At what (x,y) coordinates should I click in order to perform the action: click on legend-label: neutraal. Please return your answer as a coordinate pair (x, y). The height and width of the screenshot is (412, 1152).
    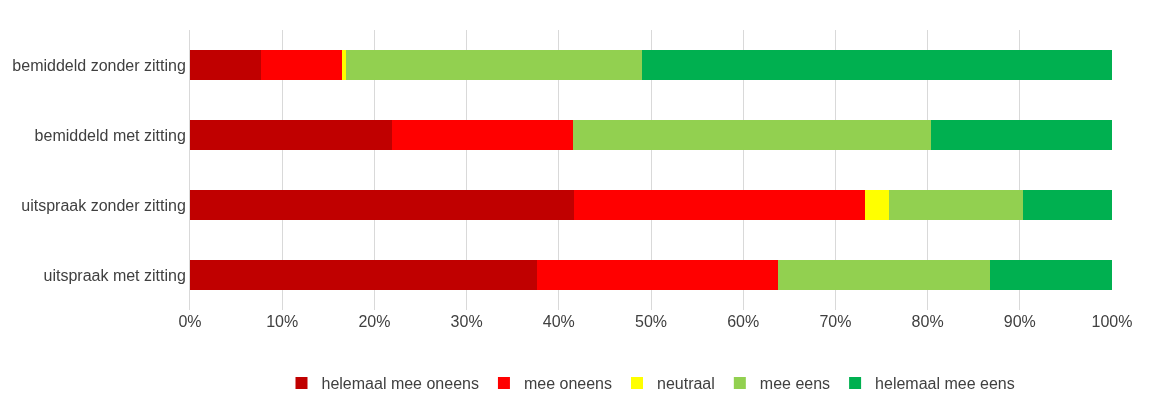
    Looking at the image, I should click on (686, 384).